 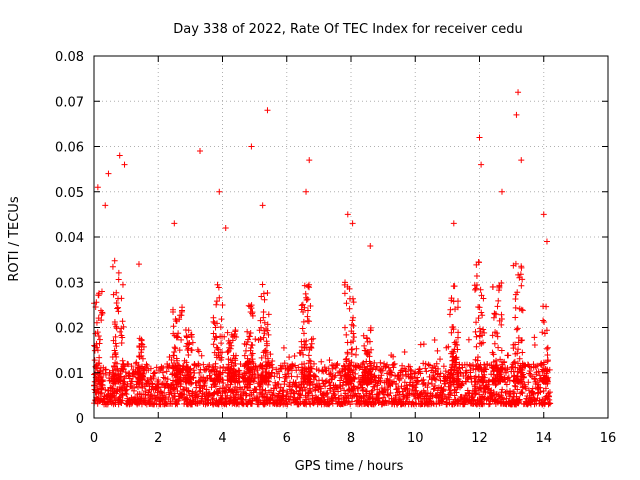 What do you see at coordinates (351, 438) in the screenshot?
I see `x-tick-label: 8` at bounding box center [351, 438].